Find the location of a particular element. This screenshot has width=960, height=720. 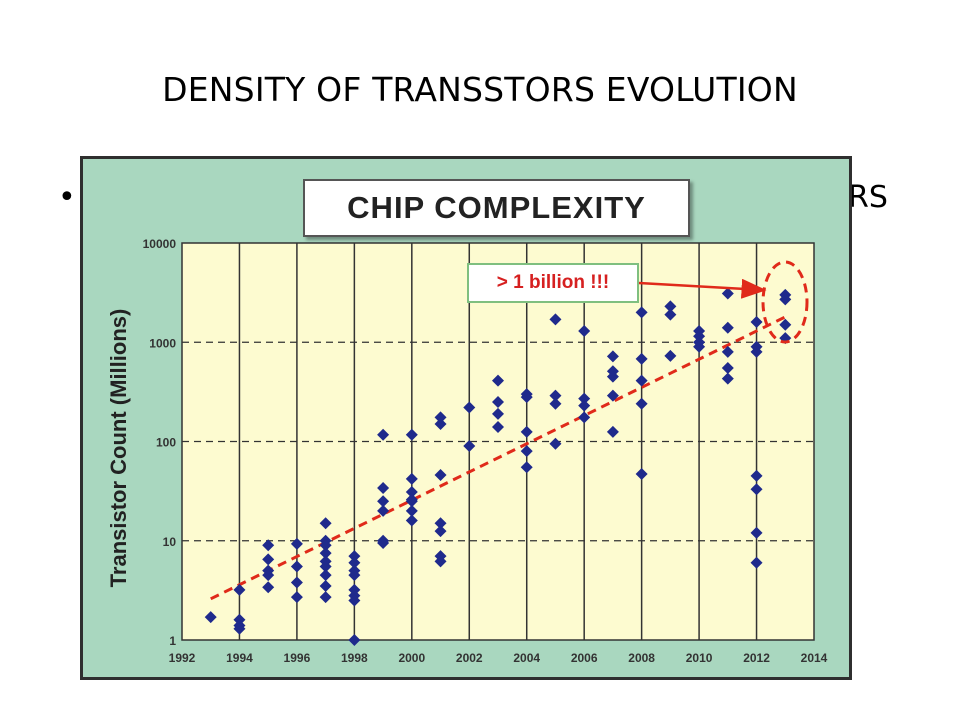

highlight-ellipse is located at coordinates (785, 302).